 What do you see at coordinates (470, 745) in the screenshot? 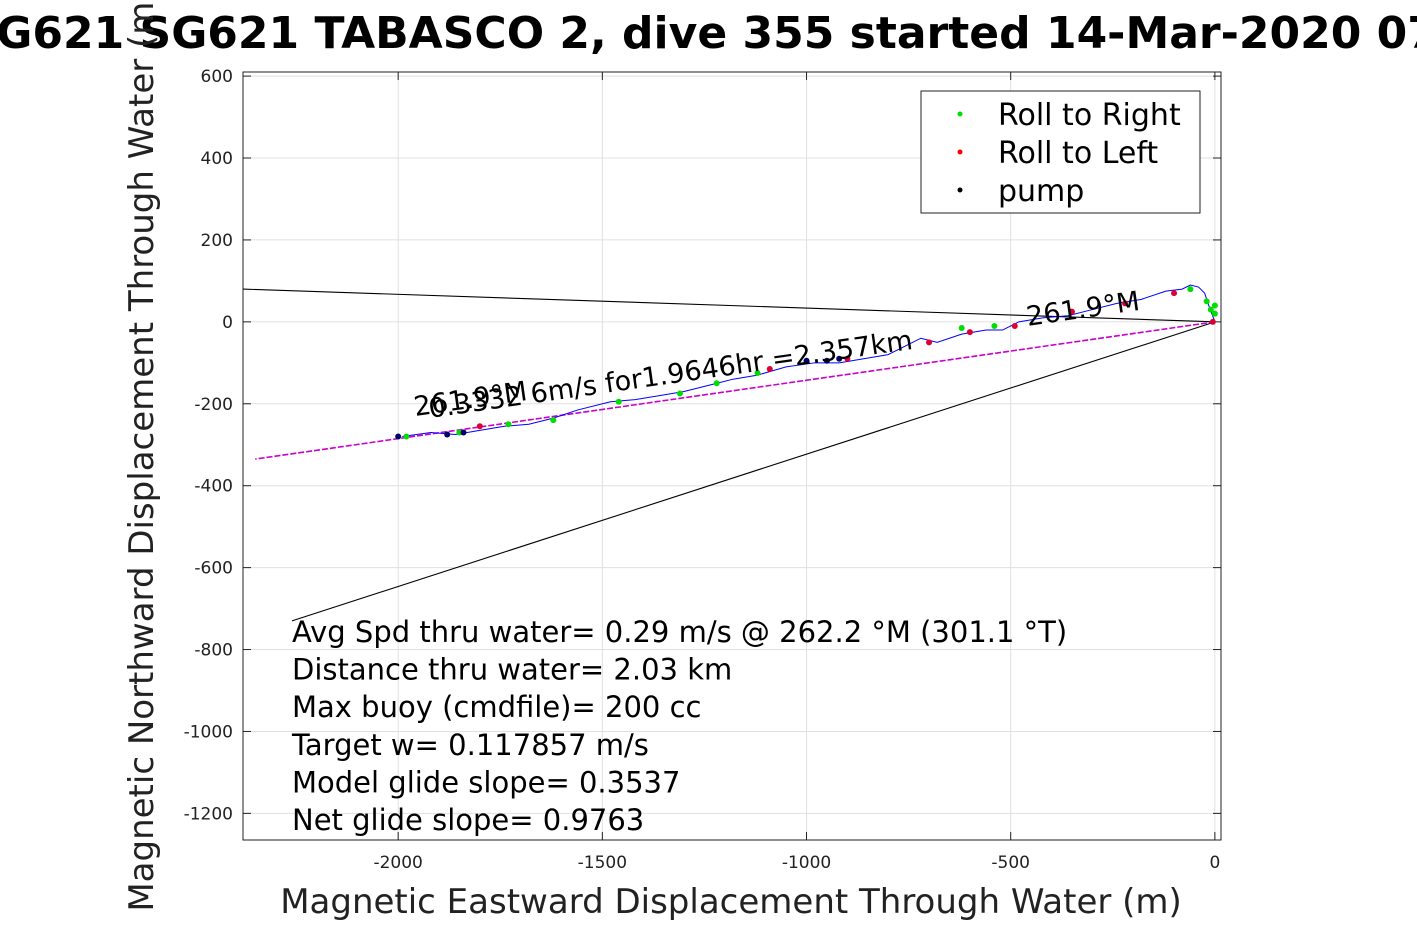
I see `annotation-line: Target w= 0.117857 m/s` at bounding box center [470, 745].